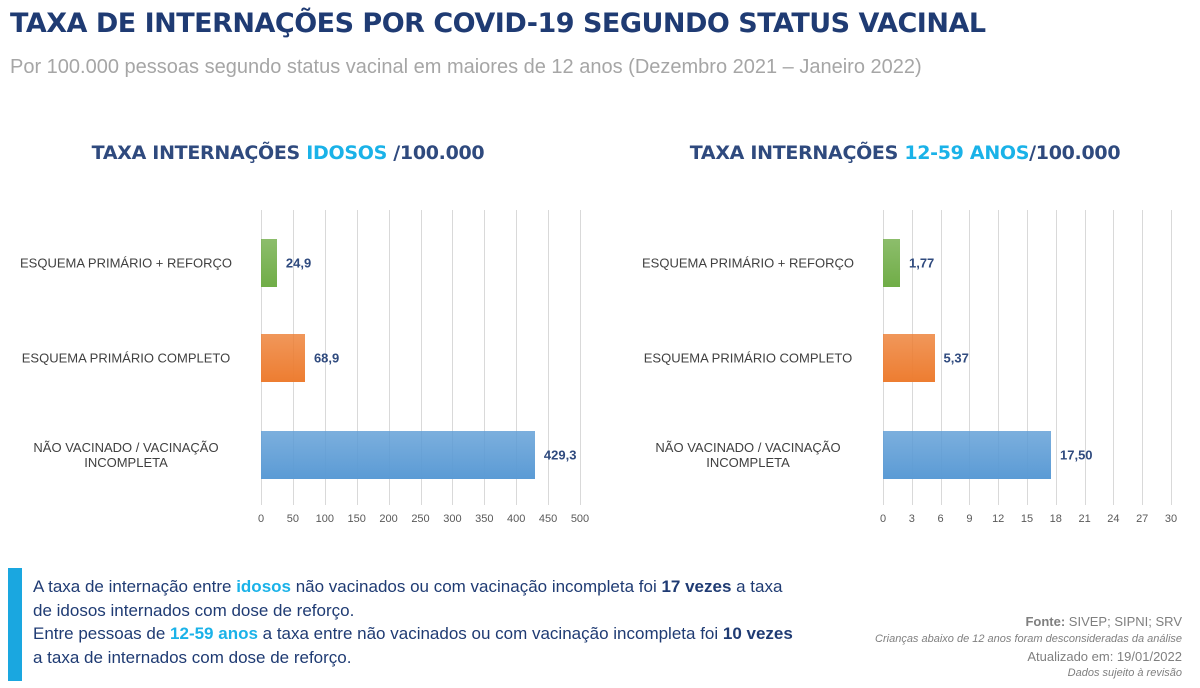 The height and width of the screenshot is (688, 1200). What do you see at coordinates (1113, 519) in the screenshot?
I see `x-tick-label: 24` at bounding box center [1113, 519].